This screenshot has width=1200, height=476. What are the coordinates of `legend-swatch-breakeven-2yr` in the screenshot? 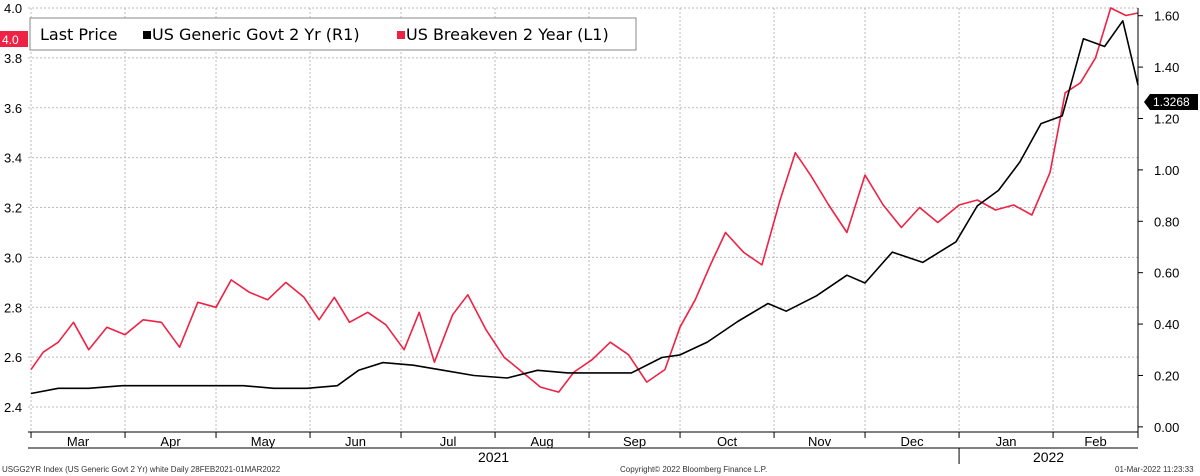 It's located at (401, 35).